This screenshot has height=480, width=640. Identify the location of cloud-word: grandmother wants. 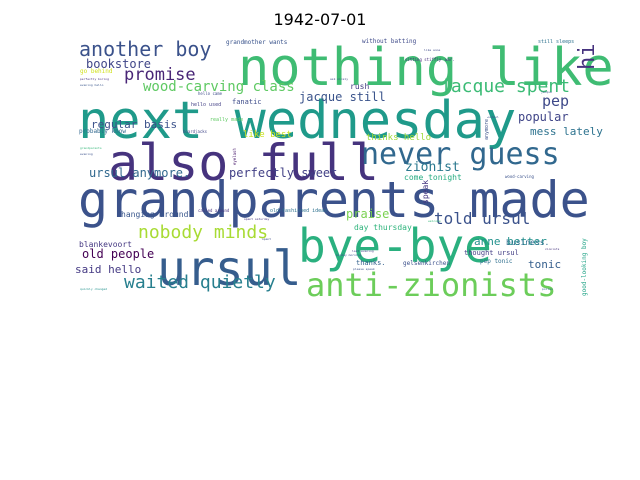
(257, 42).